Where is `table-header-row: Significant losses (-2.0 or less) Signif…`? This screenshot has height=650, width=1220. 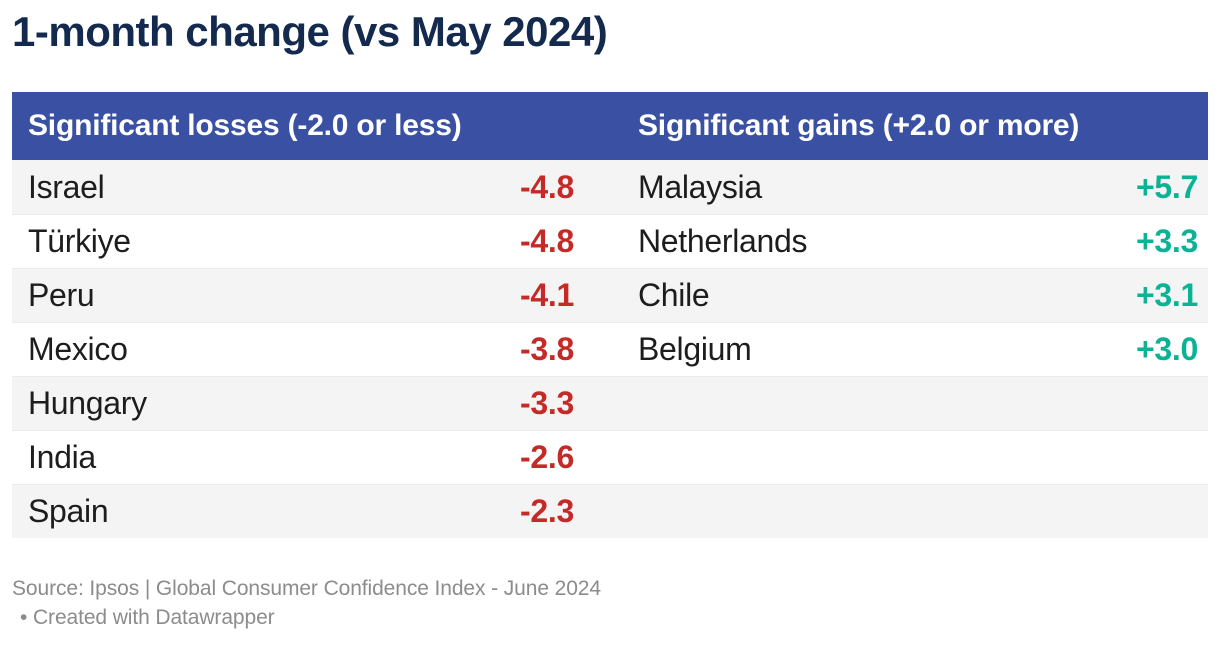 table-header-row: Significant losses (-2.0 or less) Signif… is located at coordinates (610, 126).